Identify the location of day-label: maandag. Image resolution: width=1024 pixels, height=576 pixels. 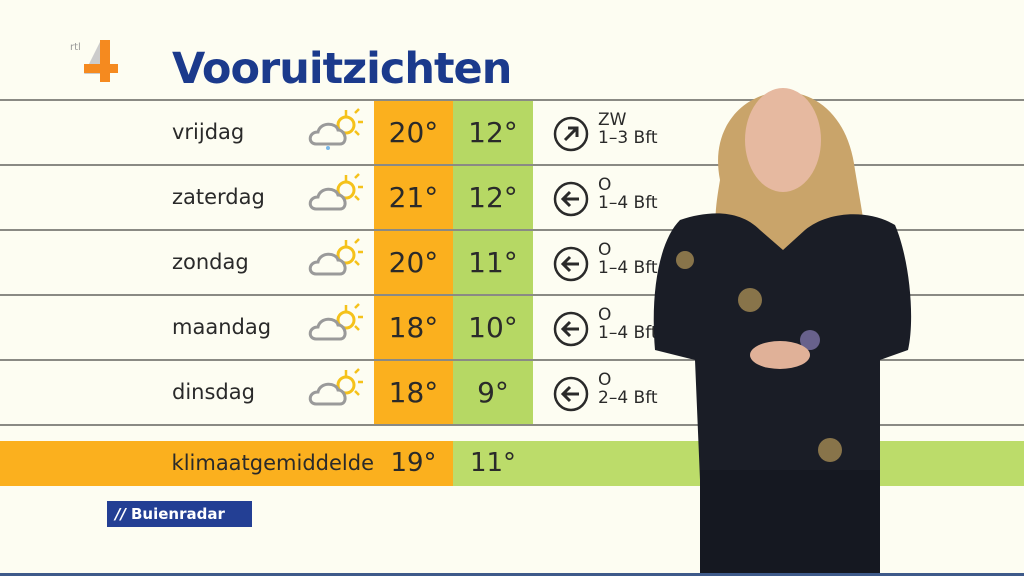
(222, 327).